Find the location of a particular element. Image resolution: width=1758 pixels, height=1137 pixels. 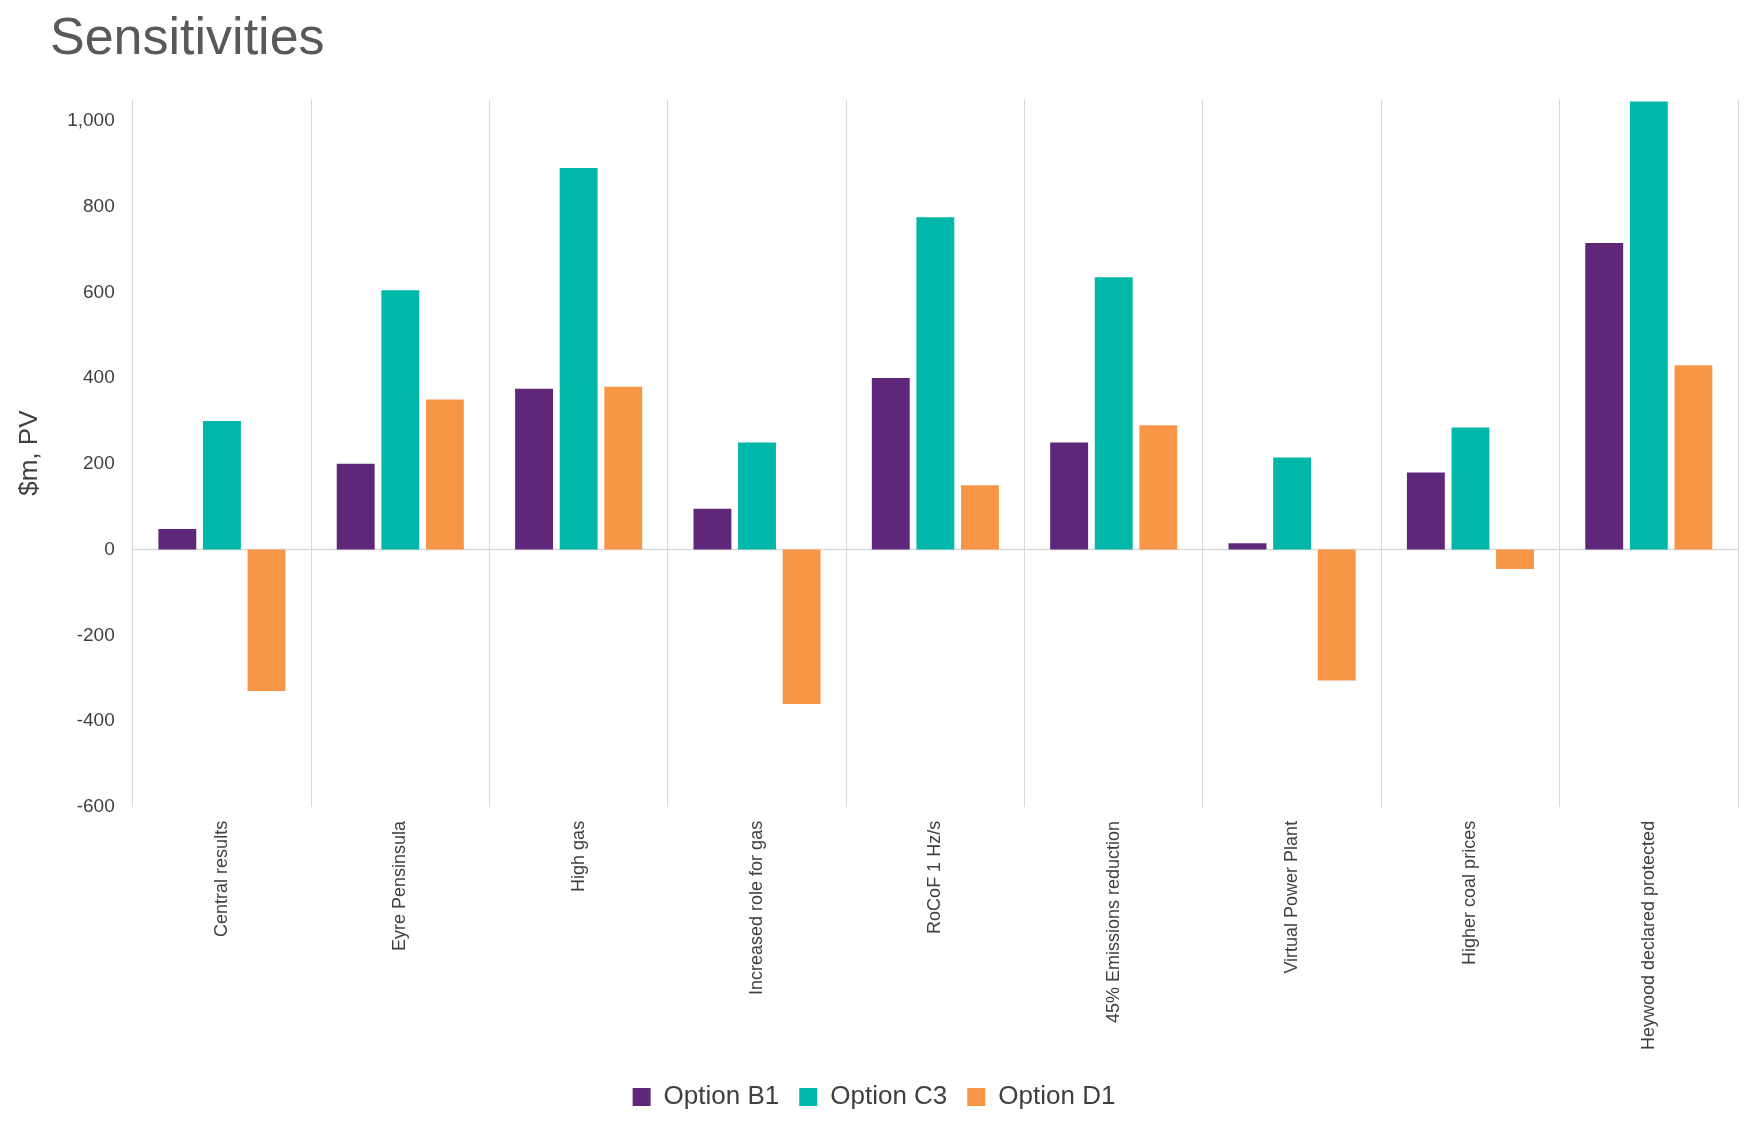

x-tick-label: High gas is located at coordinates (577, 856).